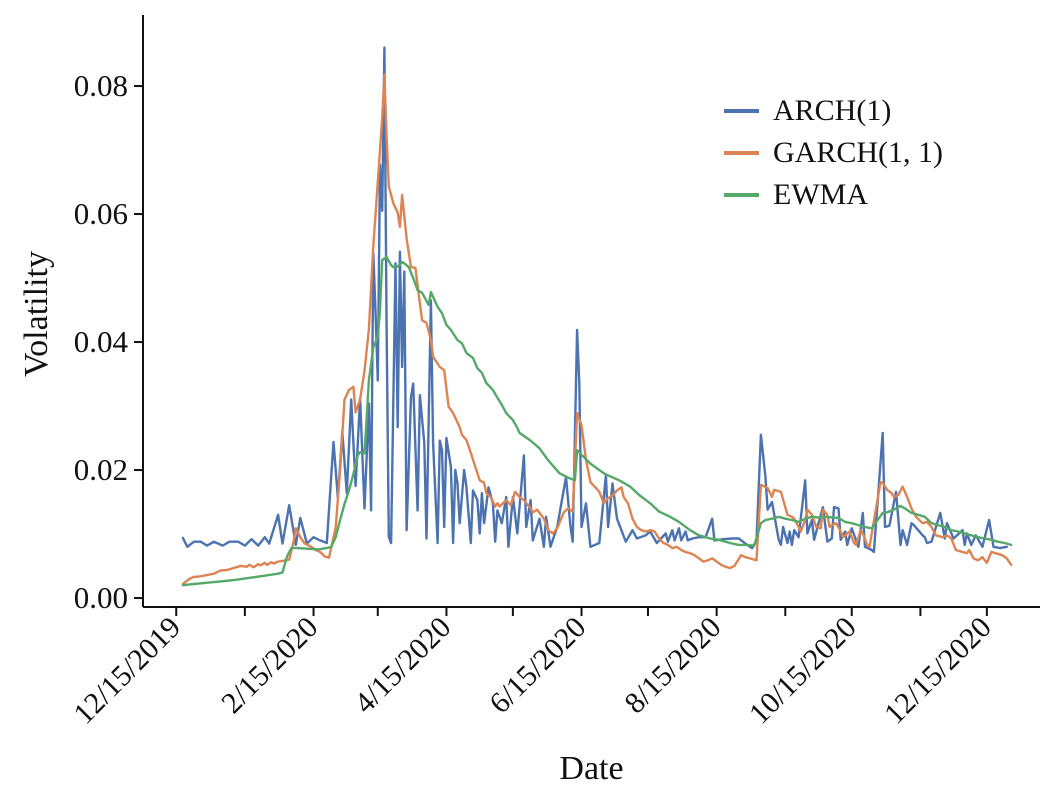 The width and height of the screenshot is (1061, 812). Describe the element at coordinates (803, 671) in the screenshot. I see `x-tick-label: 10/15/2020` at that location.